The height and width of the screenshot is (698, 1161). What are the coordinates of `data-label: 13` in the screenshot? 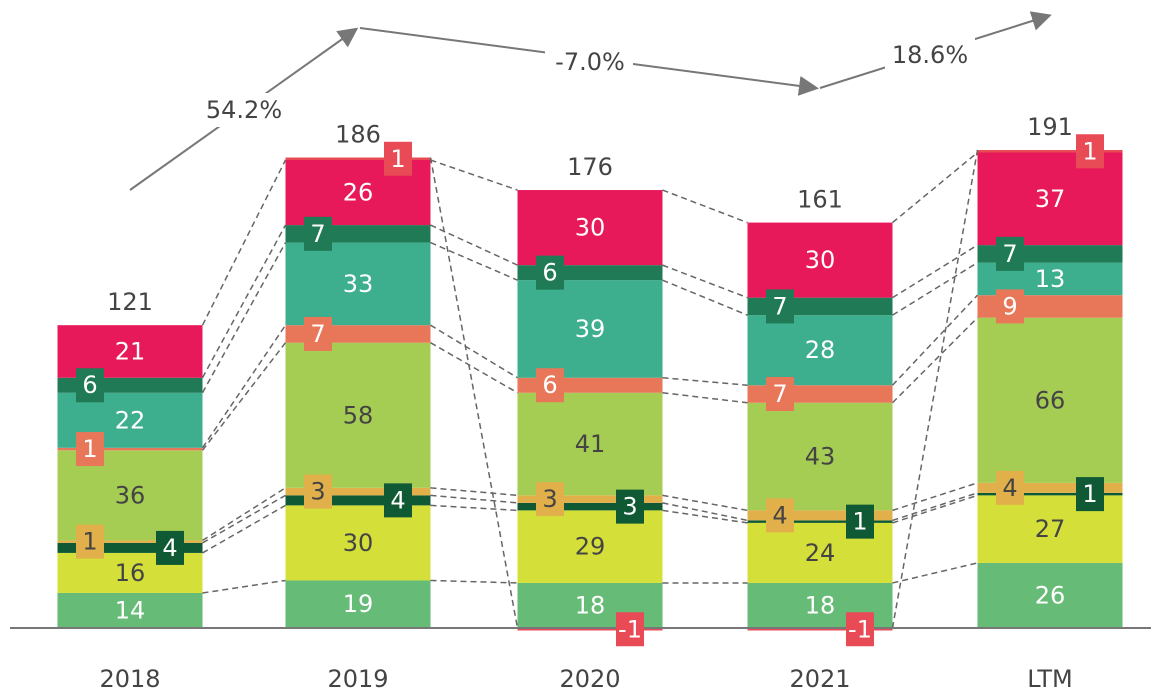 It's located at (1050, 279).